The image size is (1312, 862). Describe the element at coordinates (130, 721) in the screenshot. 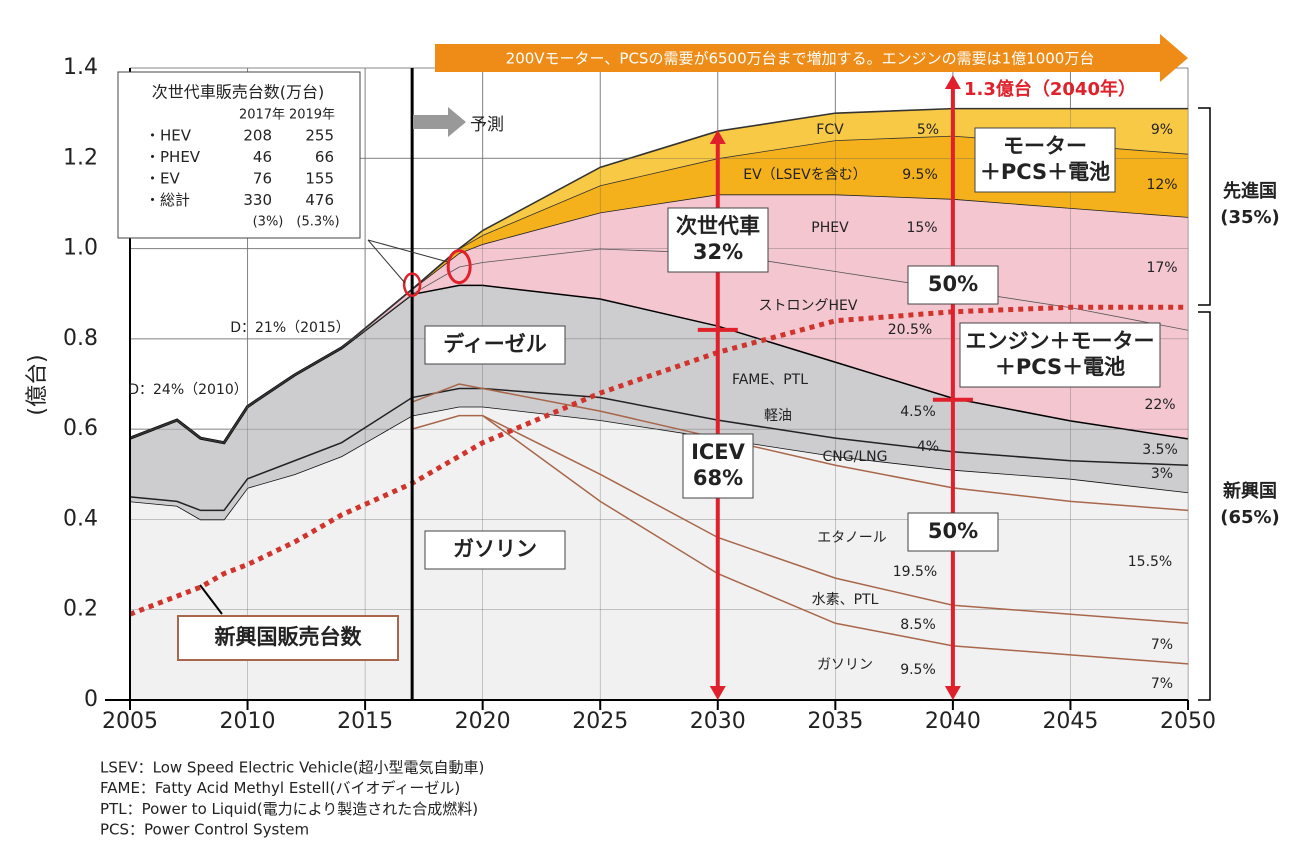

I see `x-tick-label: 2005` at that location.